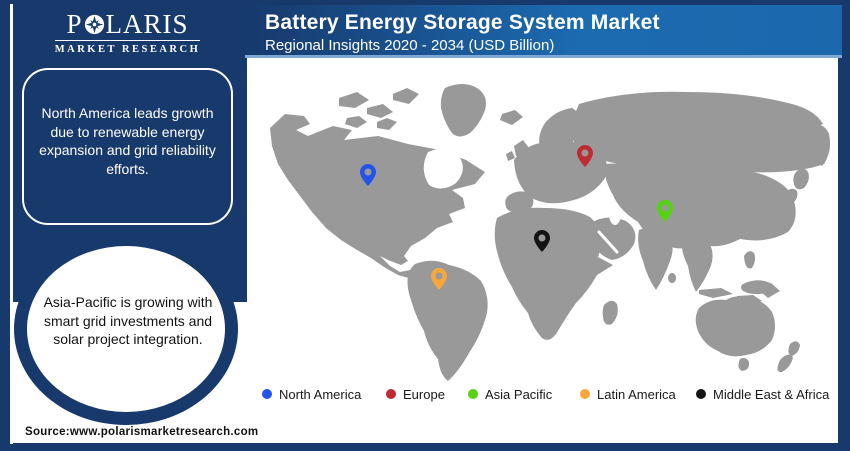 The height and width of the screenshot is (451, 850). Describe the element at coordinates (391, 394) in the screenshot. I see `legend-dot-europe` at that location.